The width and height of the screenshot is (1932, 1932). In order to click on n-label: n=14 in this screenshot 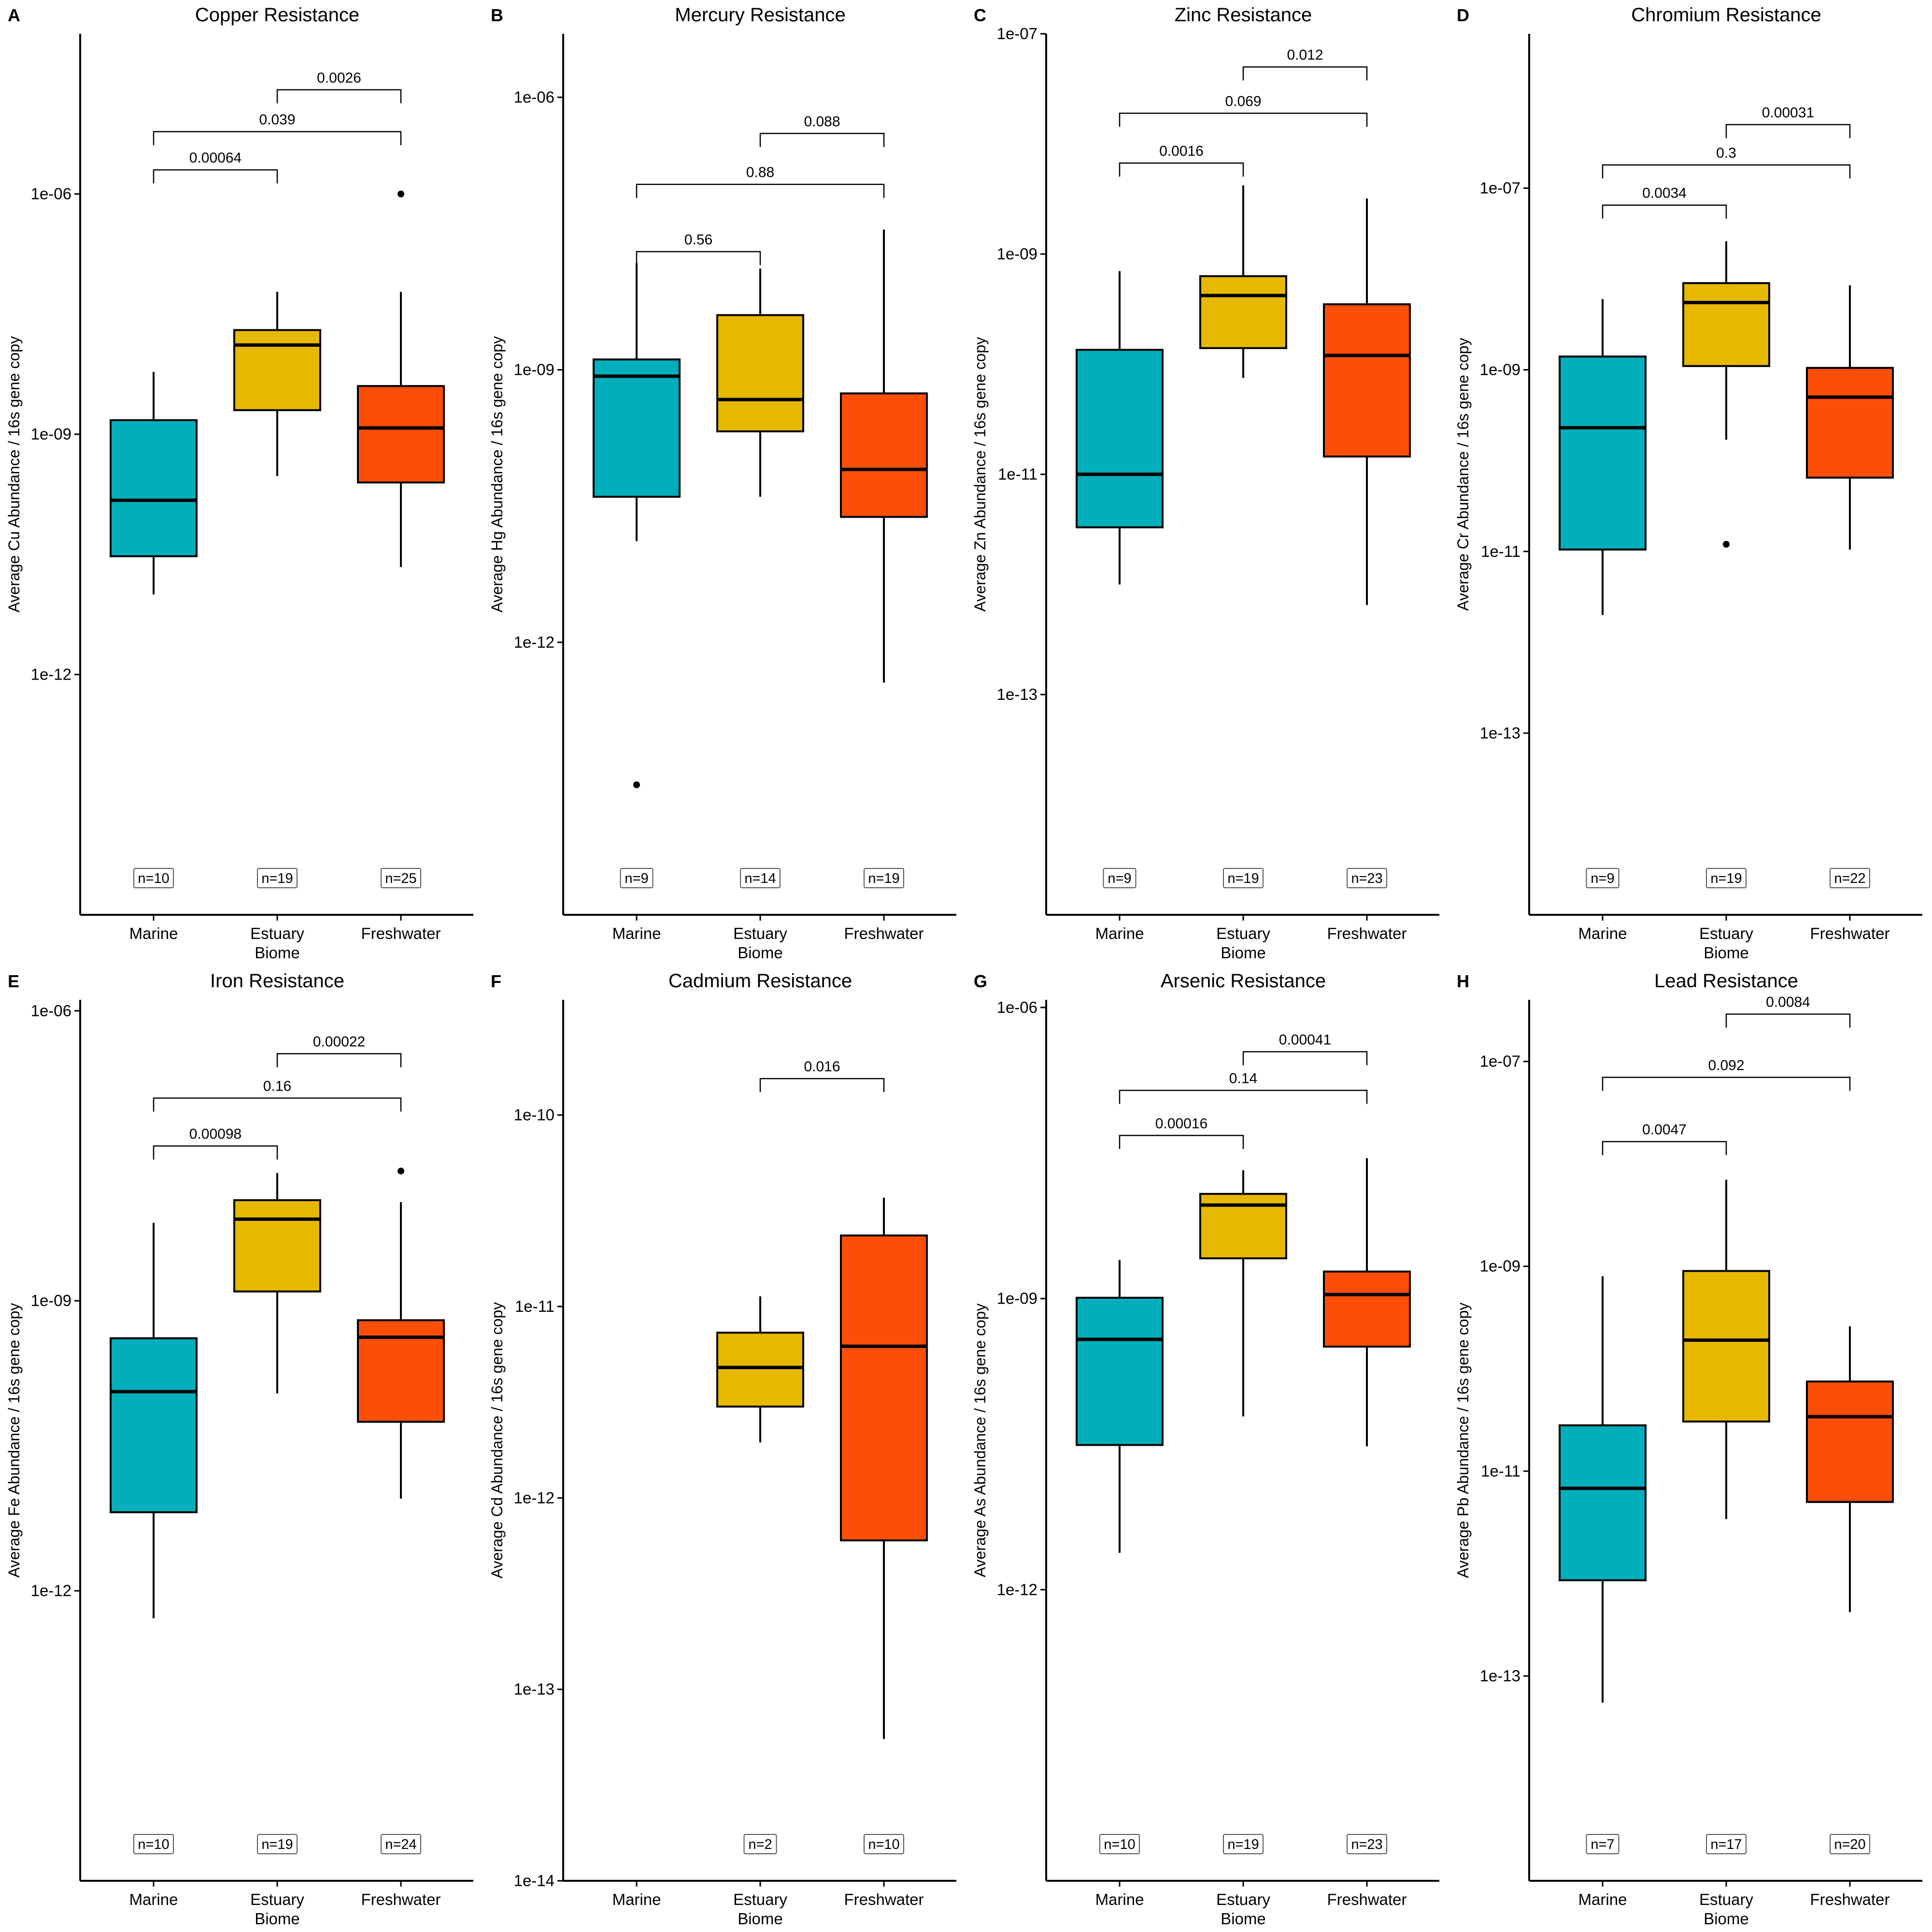, I will do `click(760, 878)`.